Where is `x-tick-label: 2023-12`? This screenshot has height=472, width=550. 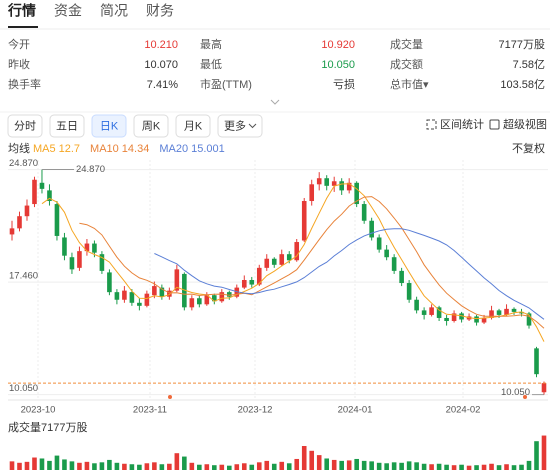
x-tick-label: 2023-12 is located at coordinates (255, 410).